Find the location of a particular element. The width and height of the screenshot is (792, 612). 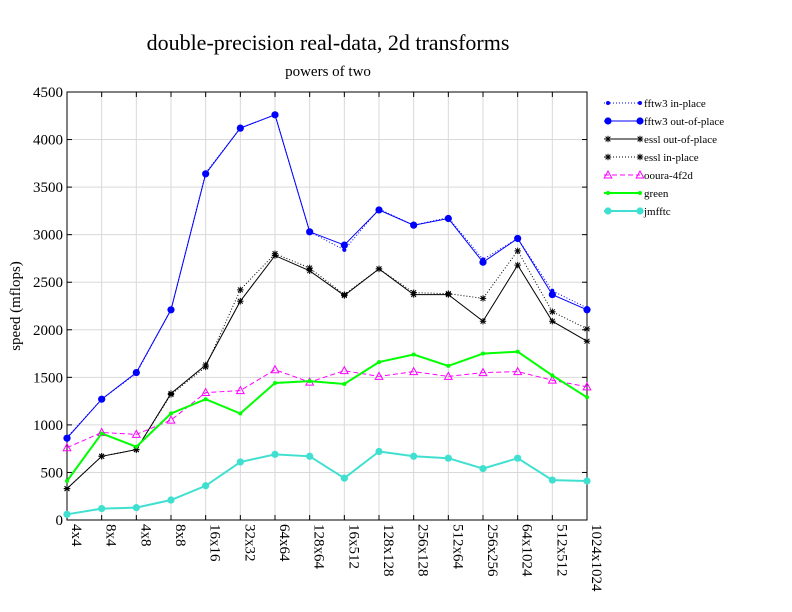

x-tick-label-2: 4x8 is located at coordinates (145, 535).